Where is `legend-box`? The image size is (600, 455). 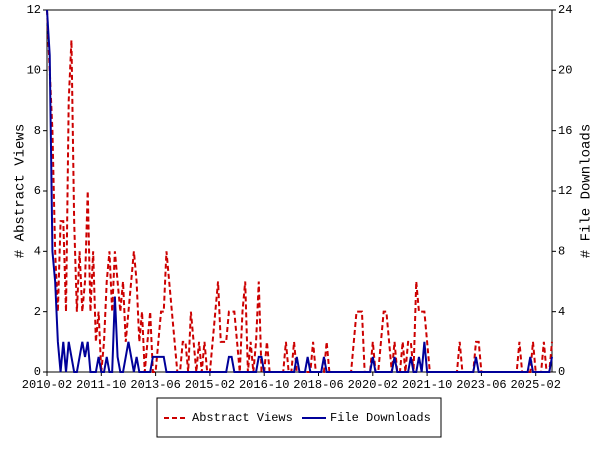 legend-box is located at coordinates (299, 417).